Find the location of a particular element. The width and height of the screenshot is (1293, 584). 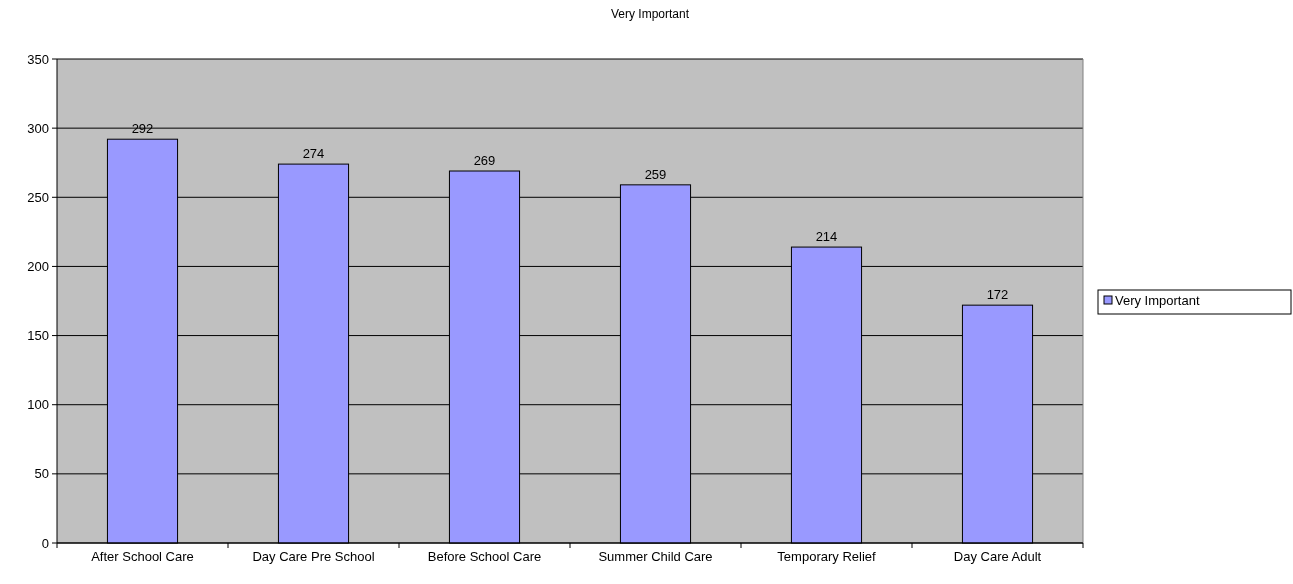

x-tick-label: Summer Child Care is located at coordinates (655, 556).